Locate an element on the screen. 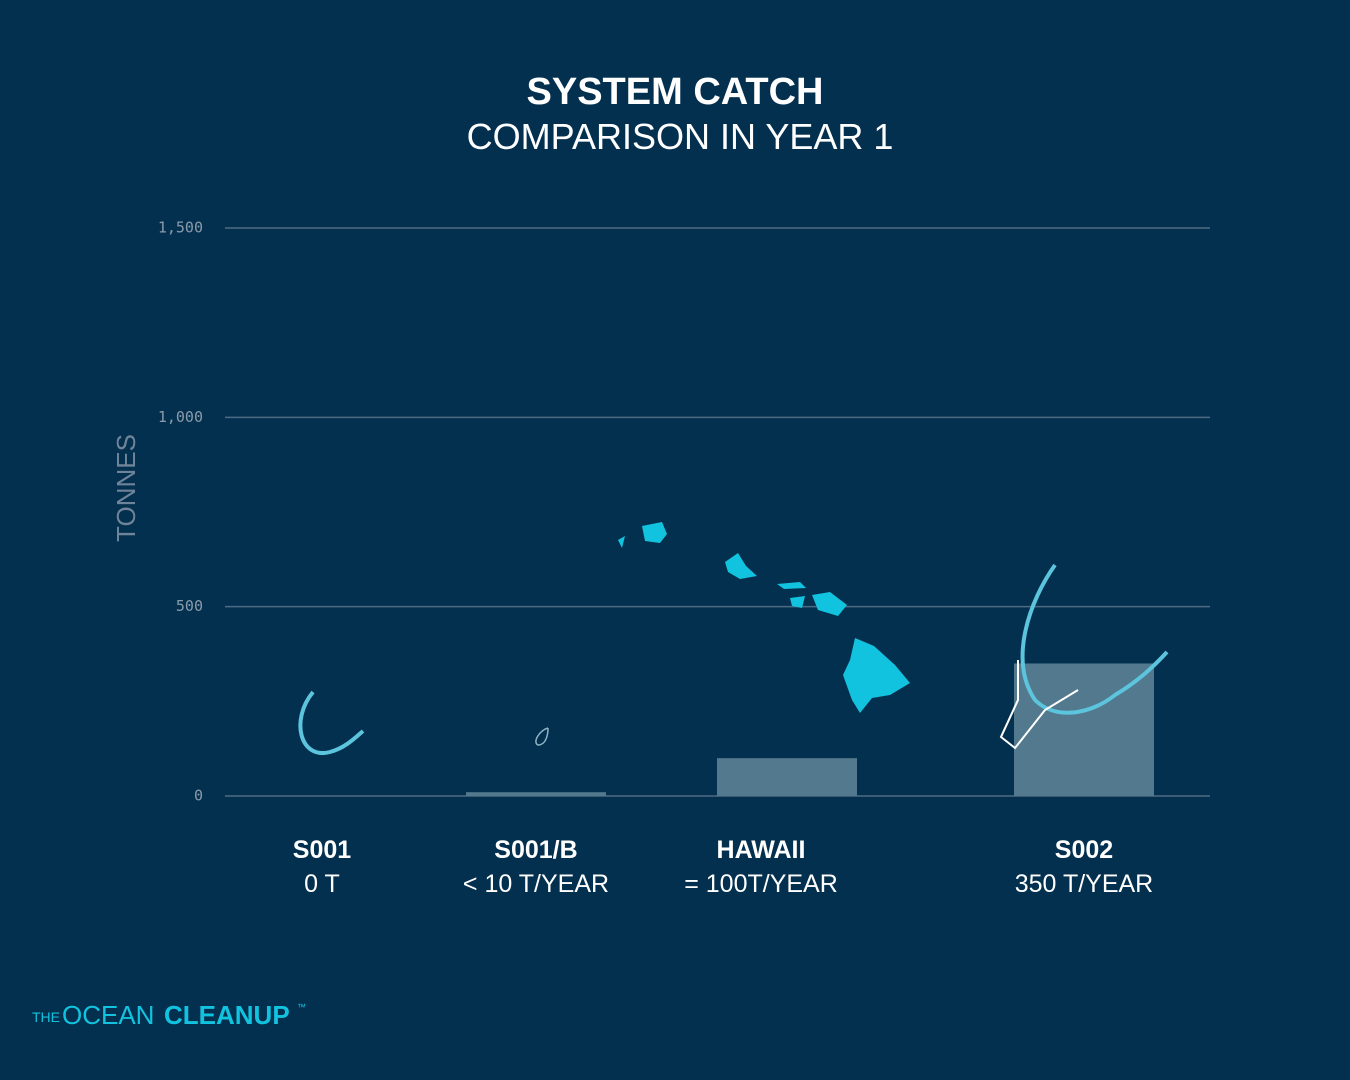 This screenshot has height=1080, width=1350. x-tick-label: S001 is located at coordinates (322, 850).